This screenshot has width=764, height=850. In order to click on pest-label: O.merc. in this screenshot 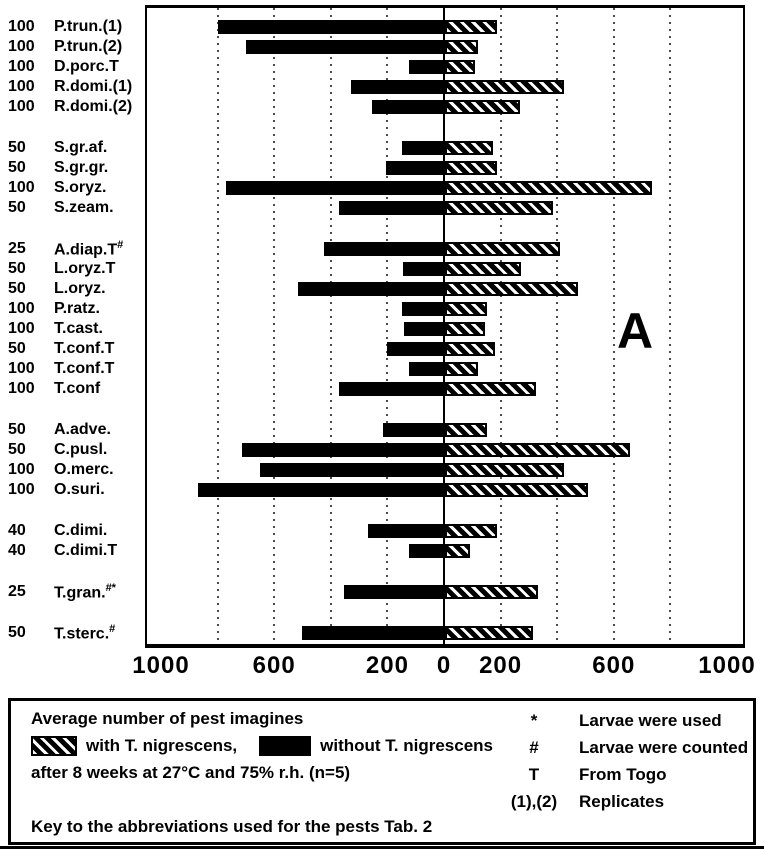, I will do `click(84, 469)`.